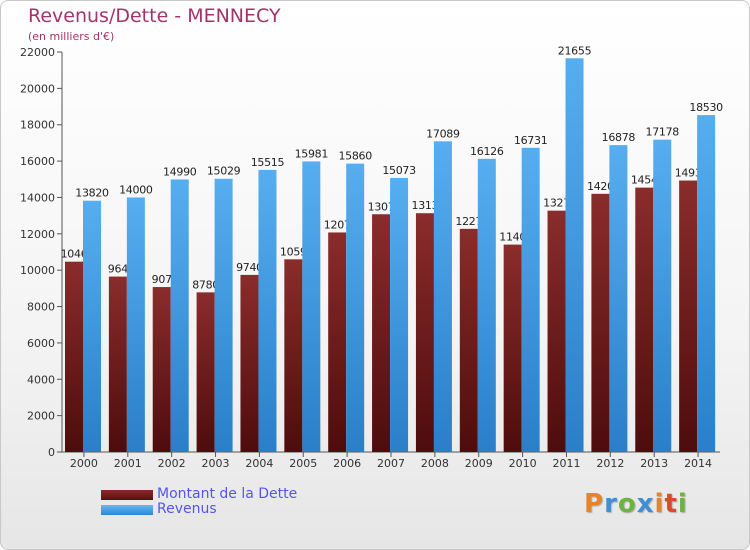 This screenshot has width=750, height=550. What do you see at coordinates (162, 279) in the screenshot?
I see `debt-value-label: 907` at bounding box center [162, 279].